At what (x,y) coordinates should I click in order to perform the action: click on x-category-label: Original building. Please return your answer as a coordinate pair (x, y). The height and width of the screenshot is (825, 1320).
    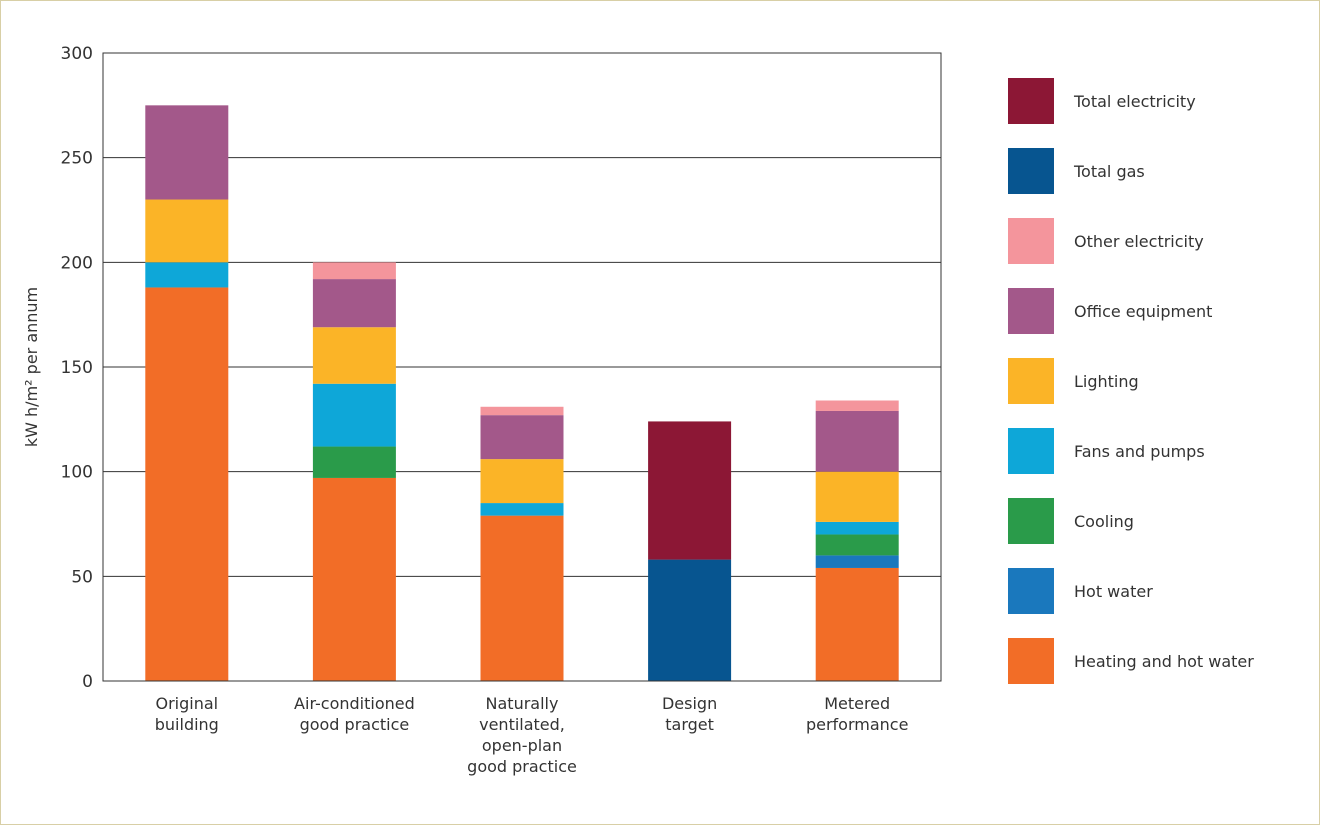
    Looking at the image, I should click on (187, 714).